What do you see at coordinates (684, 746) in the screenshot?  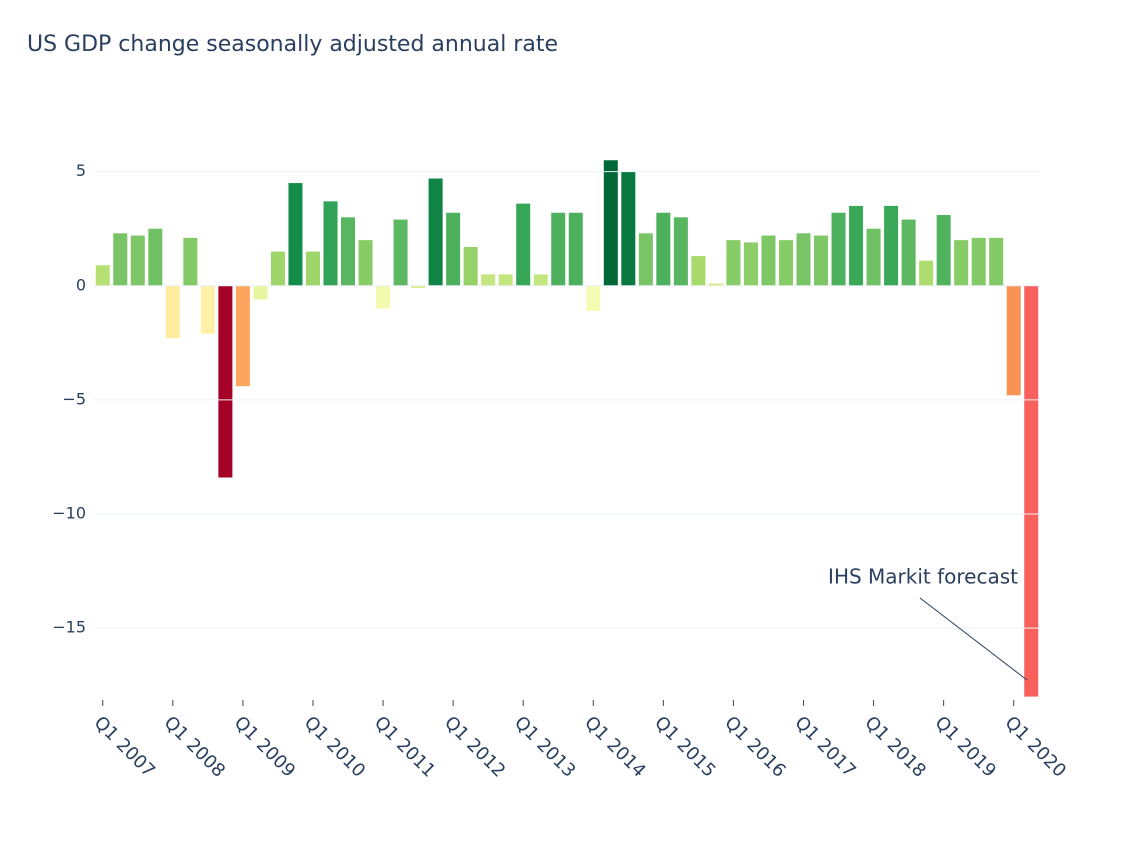 I see `x-tick-label: Q1 2015` at bounding box center [684, 746].